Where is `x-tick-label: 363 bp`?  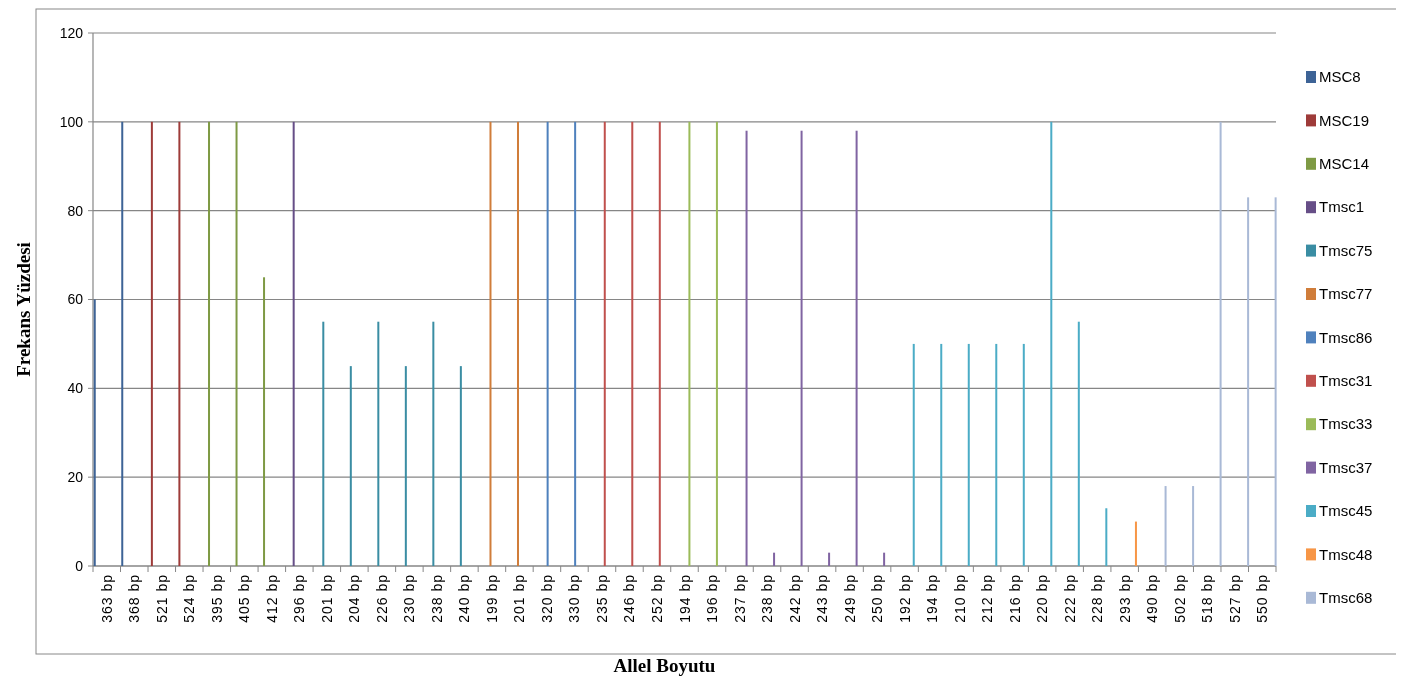 x-tick-label: 363 bp is located at coordinates (106, 598).